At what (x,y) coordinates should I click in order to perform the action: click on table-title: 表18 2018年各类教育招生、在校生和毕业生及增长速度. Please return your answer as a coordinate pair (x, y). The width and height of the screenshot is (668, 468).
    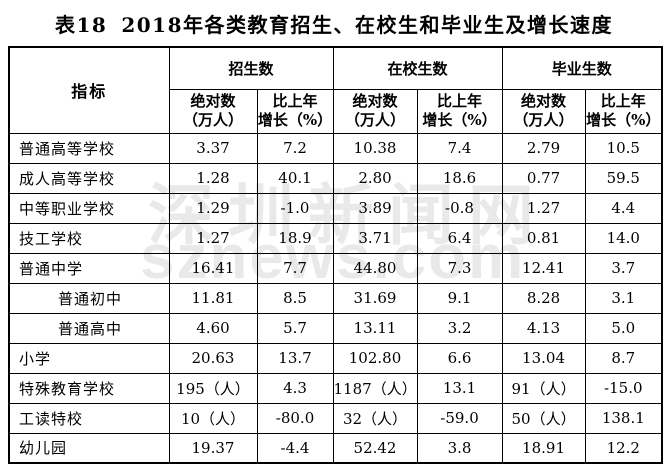
    Looking at the image, I should click on (334, 19).